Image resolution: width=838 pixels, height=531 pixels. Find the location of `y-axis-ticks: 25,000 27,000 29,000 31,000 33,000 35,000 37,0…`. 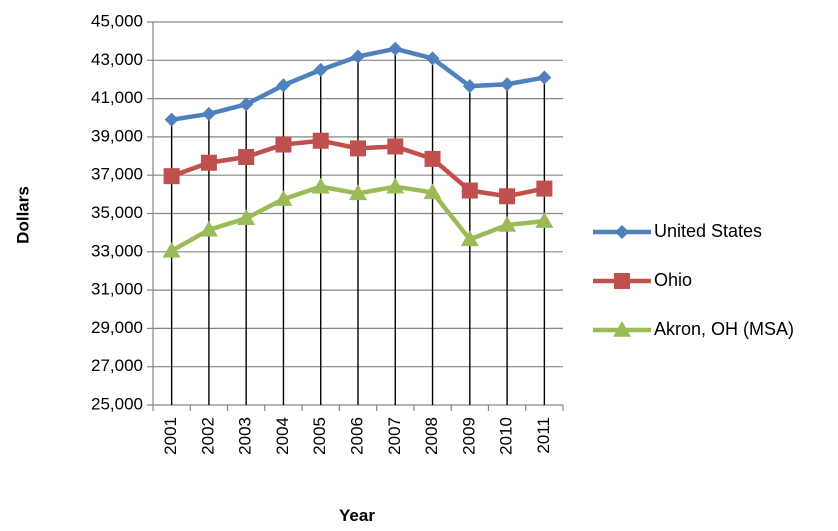

y-axis-ticks: 25,000 27,000 29,000 31,000 33,000 35,000 37,0… is located at coordinates (117, 212).